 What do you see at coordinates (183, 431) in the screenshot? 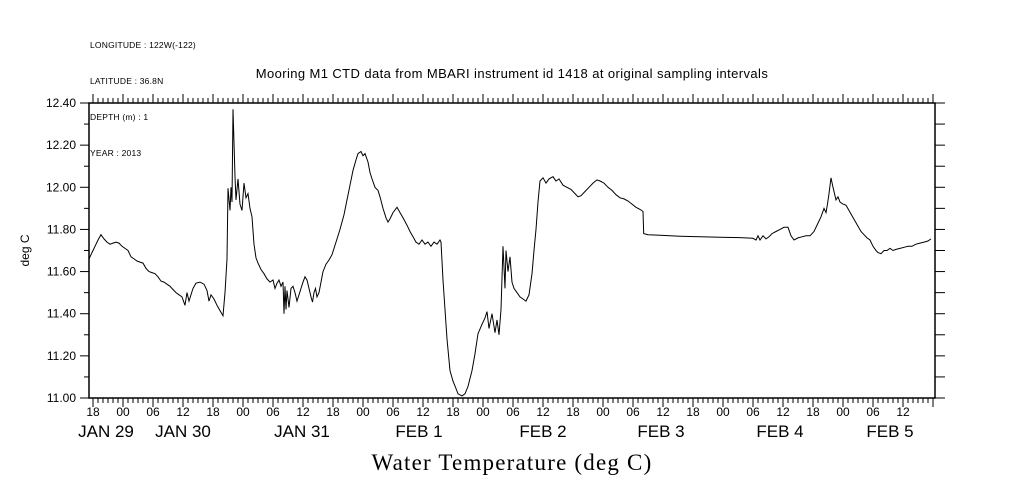
I see `x-day-label: JAN 30` at bounding box center [183, 431].